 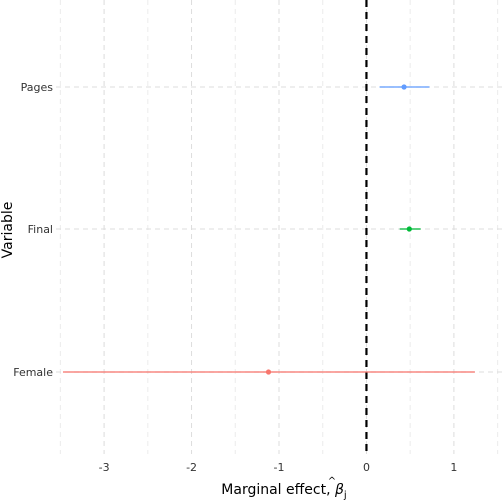 What do you see at coordinates (33, 372) in the screenshot?
I see `y-tick-label-female: Female` at bounding box center [33, 372].